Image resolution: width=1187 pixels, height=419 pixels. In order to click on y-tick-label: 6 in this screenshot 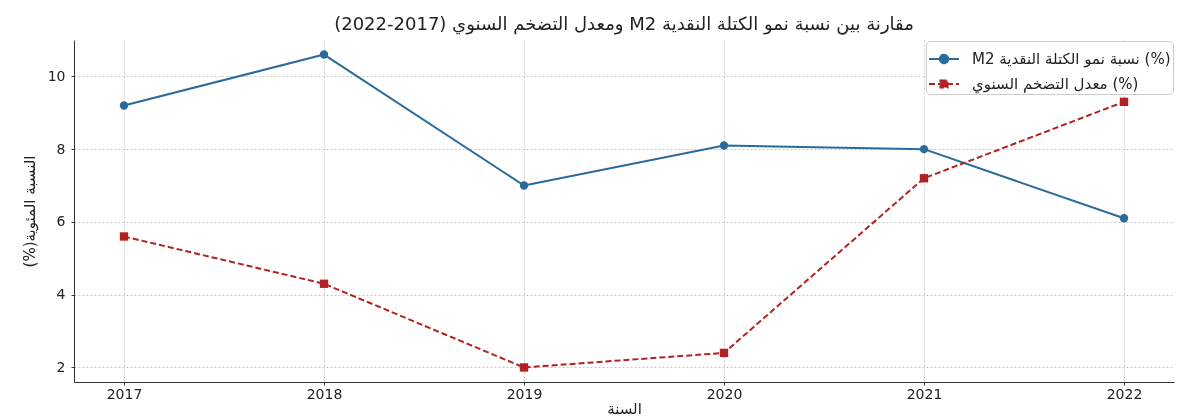, I will do `click(61, 221)`.